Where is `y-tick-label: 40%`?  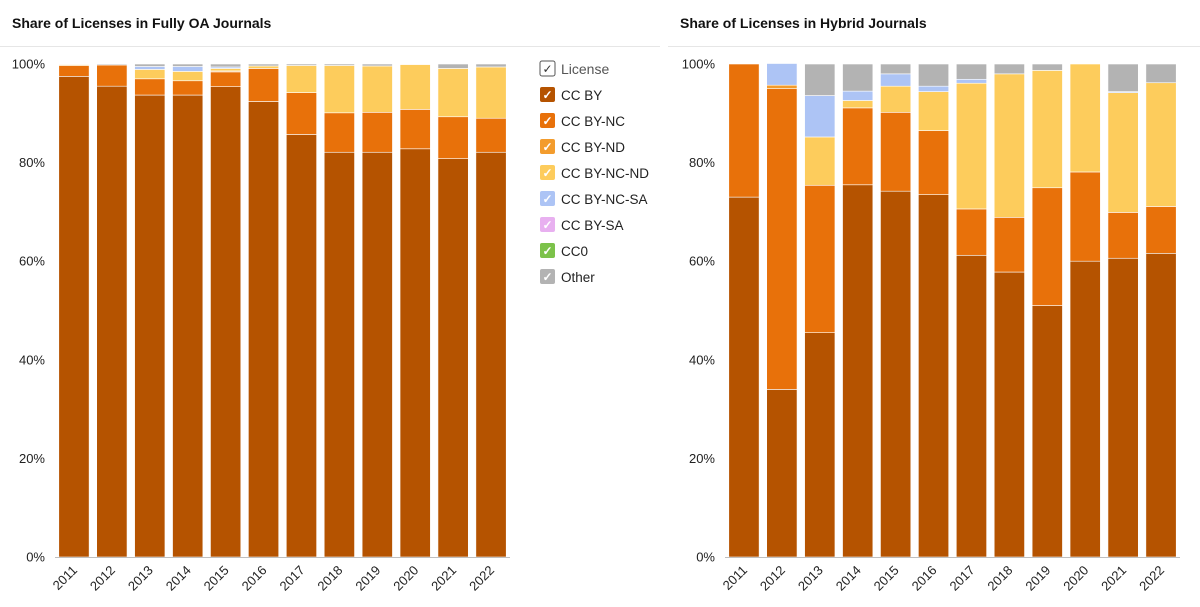
y-tick-label: 40% is located at coordinates (702, 359).